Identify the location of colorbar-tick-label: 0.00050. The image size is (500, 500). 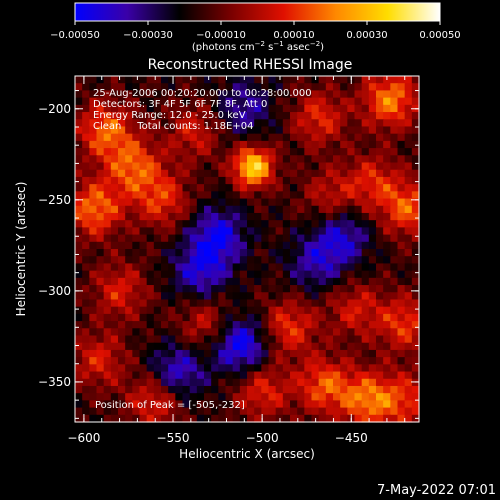
(439, 35).